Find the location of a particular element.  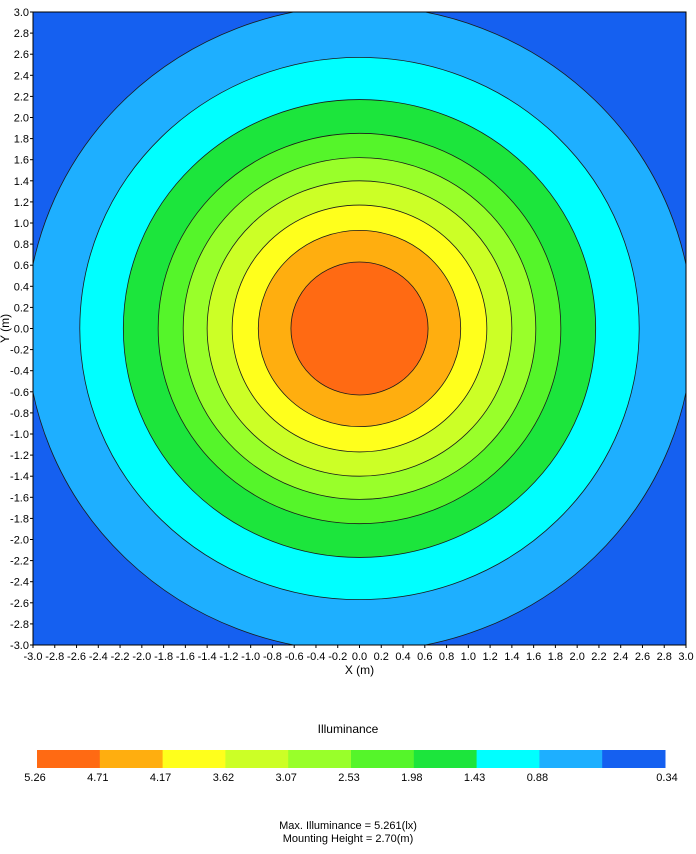

y-tick-label: -2.8 is located at coordinates (19, 625).